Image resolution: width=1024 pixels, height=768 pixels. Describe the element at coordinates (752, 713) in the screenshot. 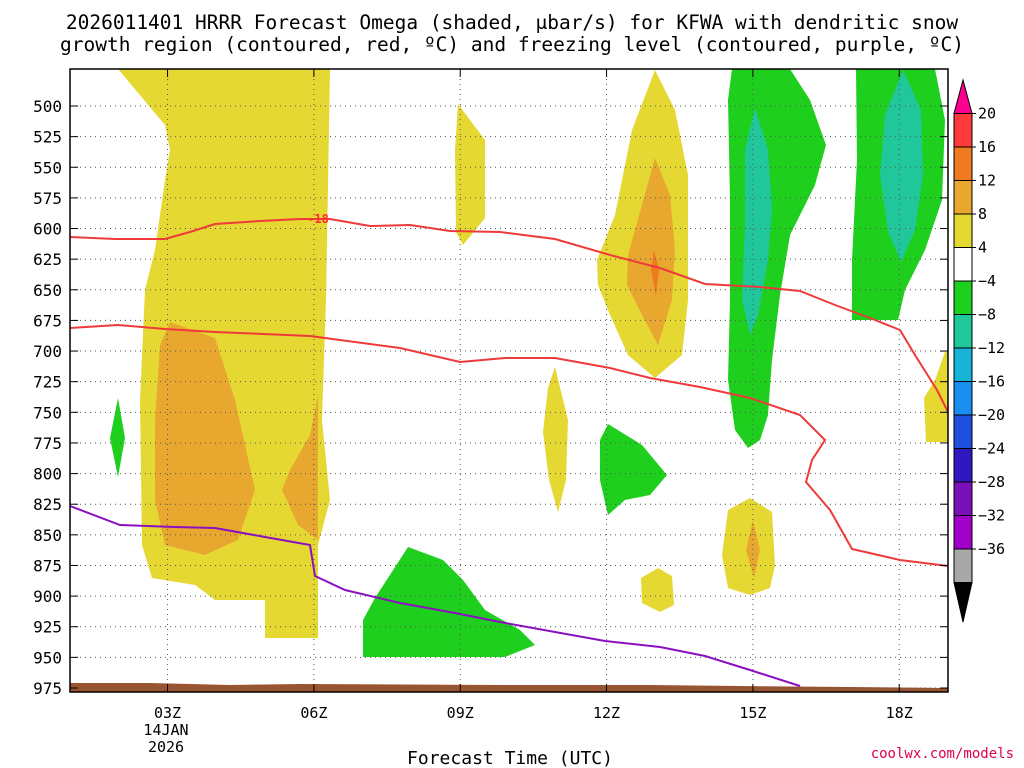

I see `x-tick-label: 15Z` at that location.